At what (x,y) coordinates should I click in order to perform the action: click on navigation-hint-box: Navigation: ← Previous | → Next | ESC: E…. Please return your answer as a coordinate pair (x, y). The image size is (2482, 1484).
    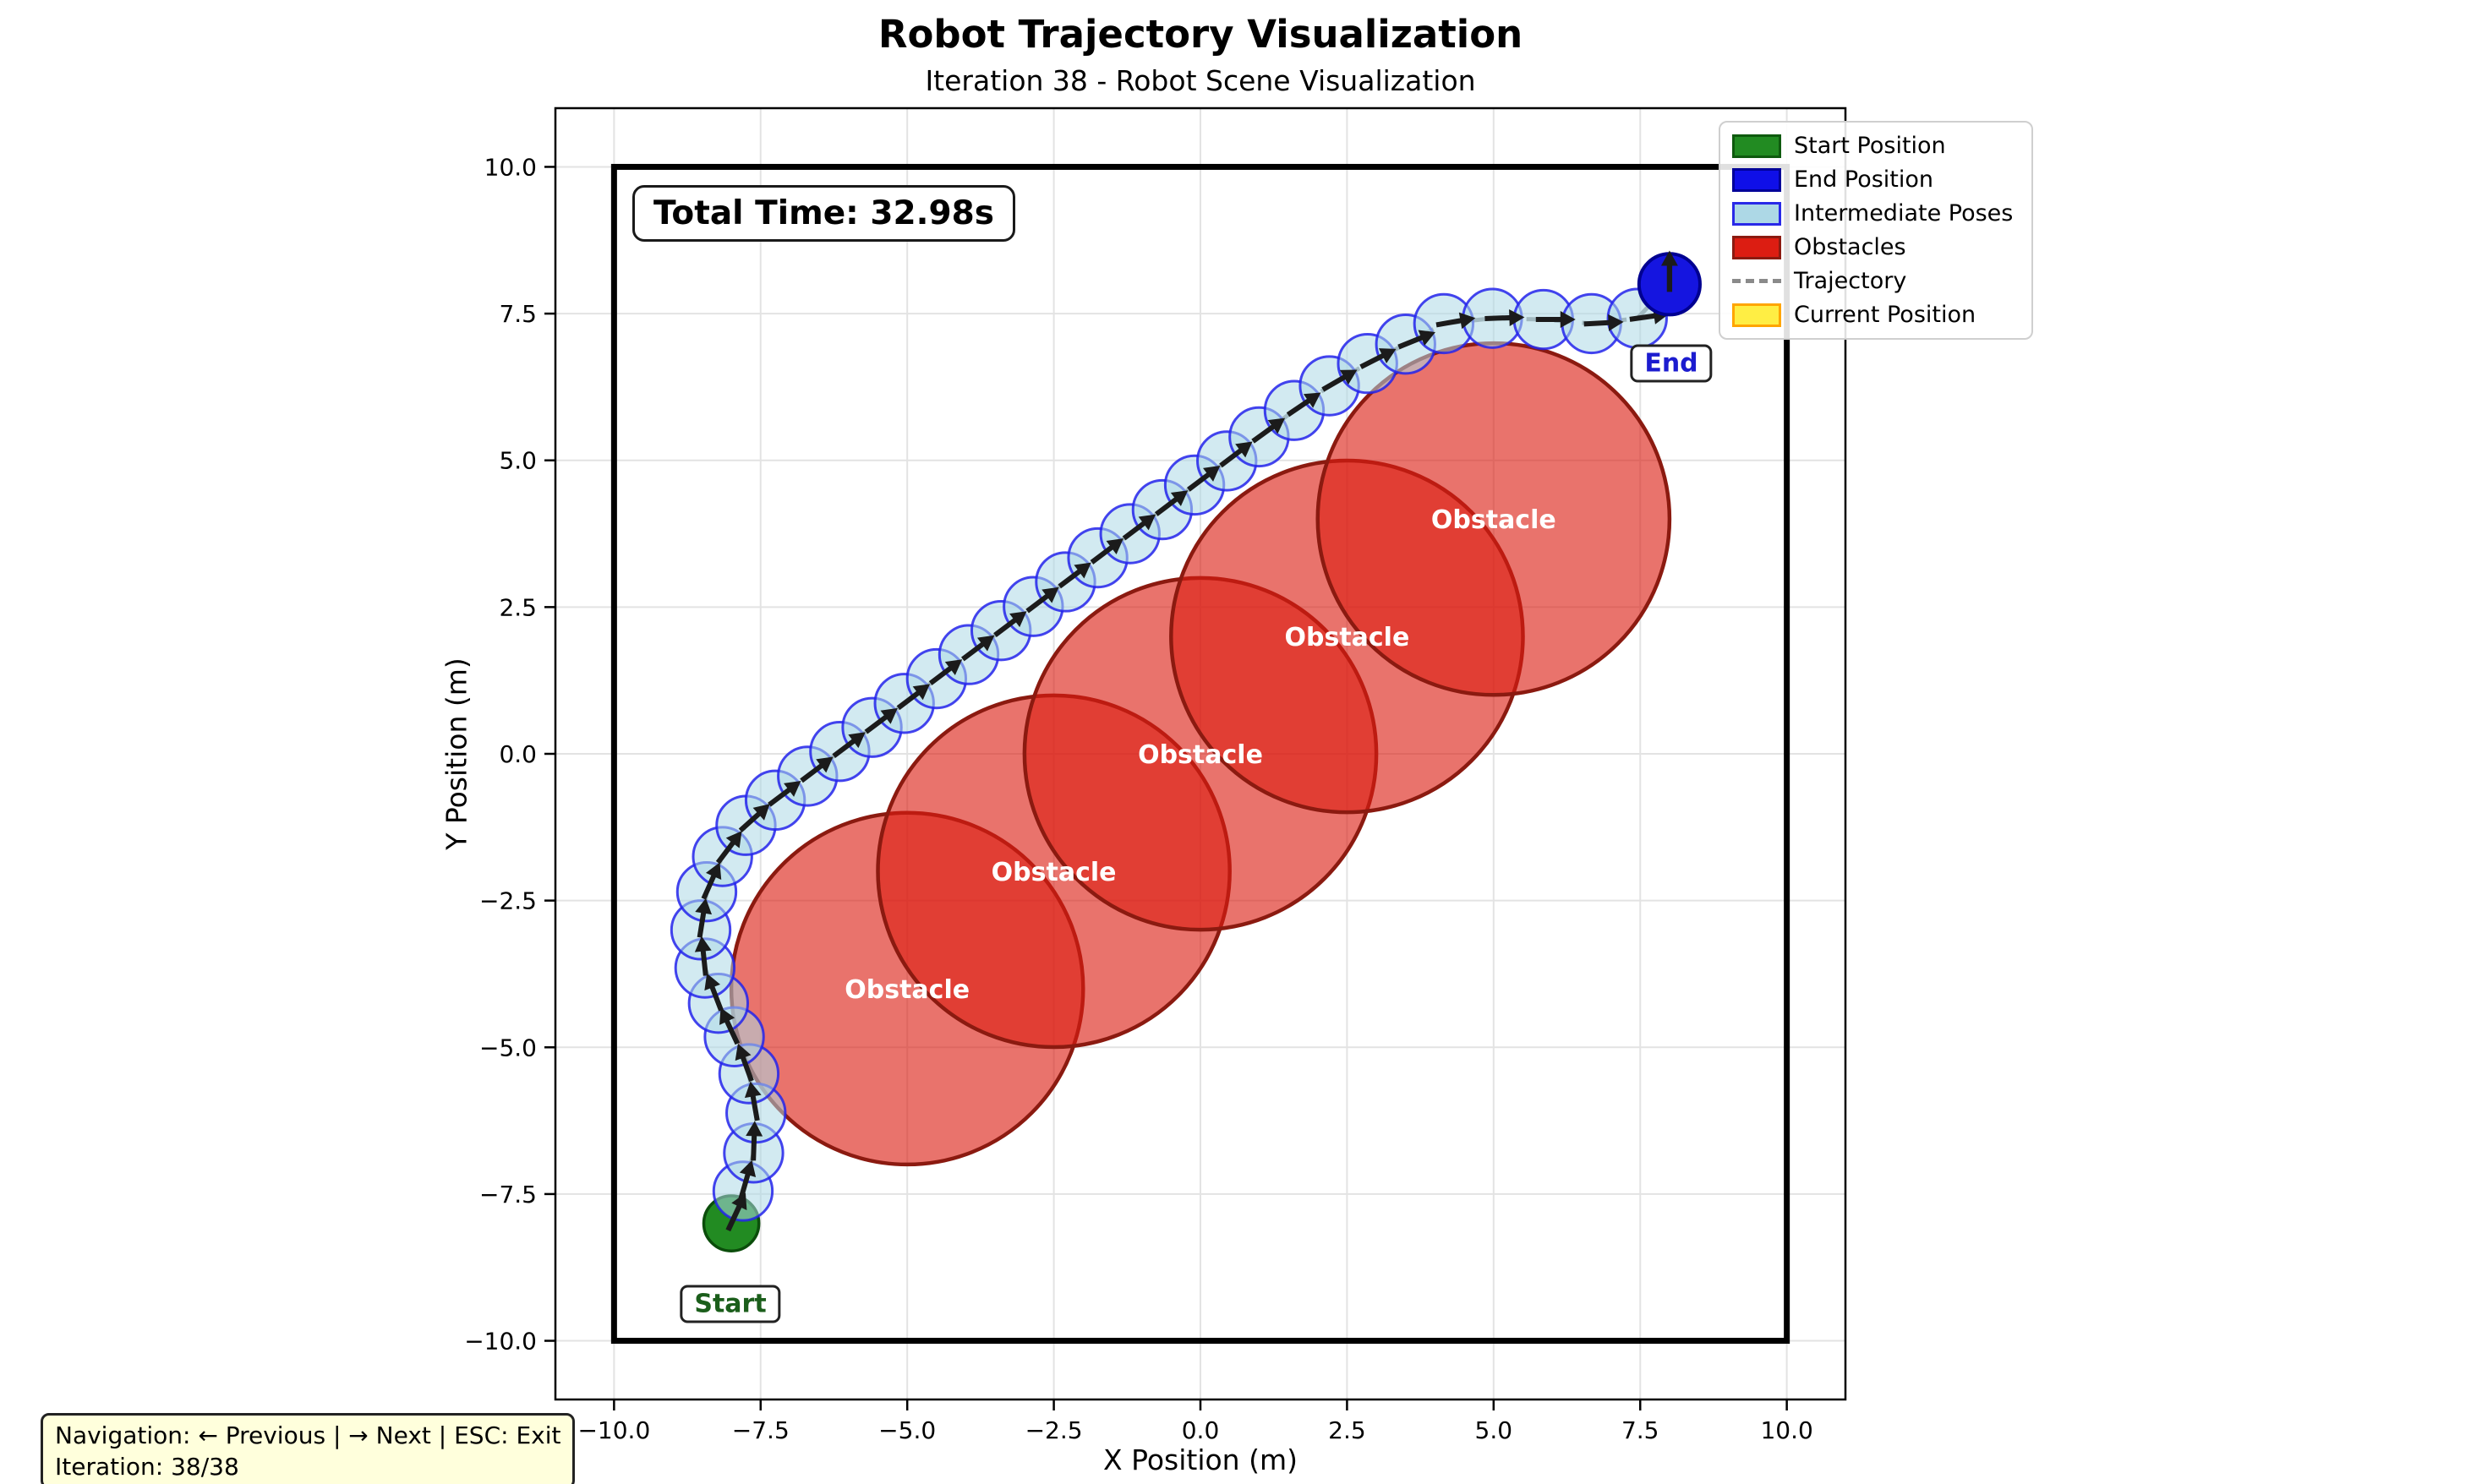
    Looking at the image, I should click on (308, 1449).